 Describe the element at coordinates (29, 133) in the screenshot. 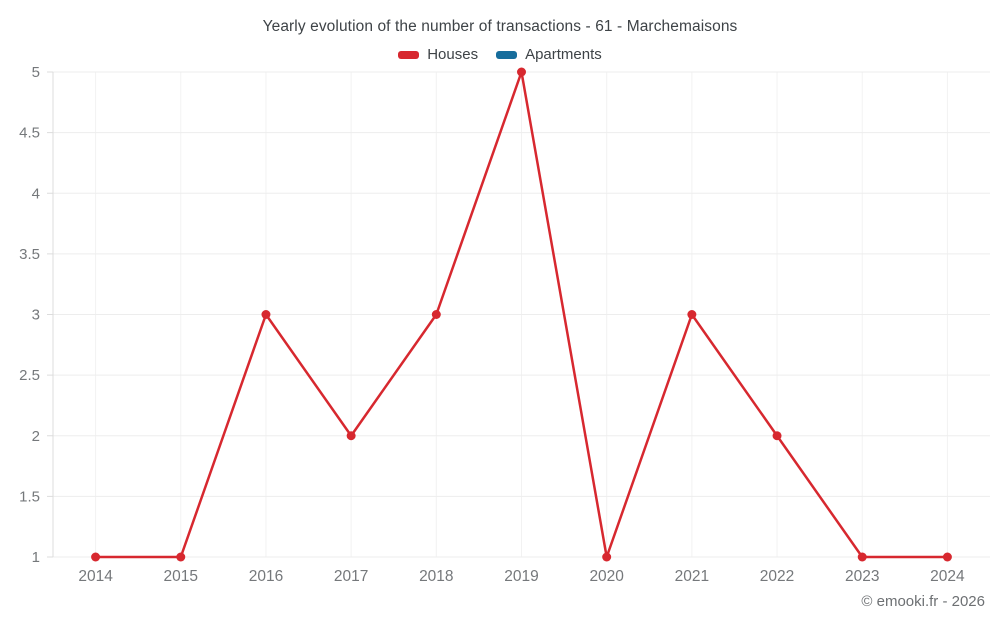

I see `y-axis-tick-label: 4.5` at that location.